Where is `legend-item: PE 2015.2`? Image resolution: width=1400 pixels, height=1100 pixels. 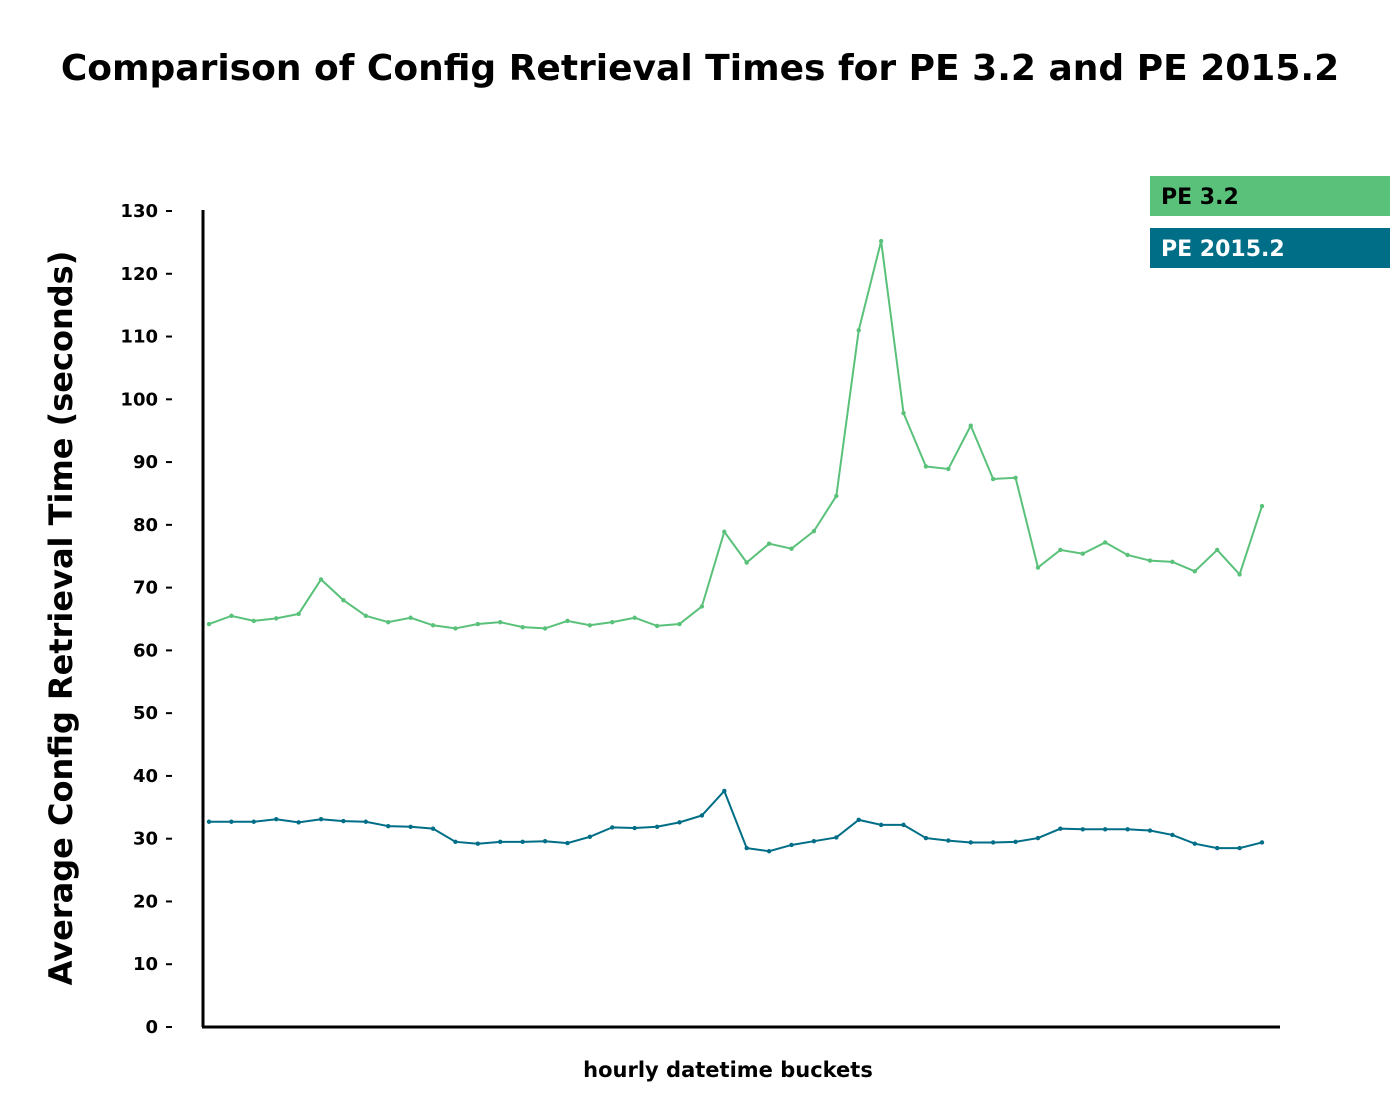 legend-item: PE 2015.2 is located at coordinates (1270, 248).